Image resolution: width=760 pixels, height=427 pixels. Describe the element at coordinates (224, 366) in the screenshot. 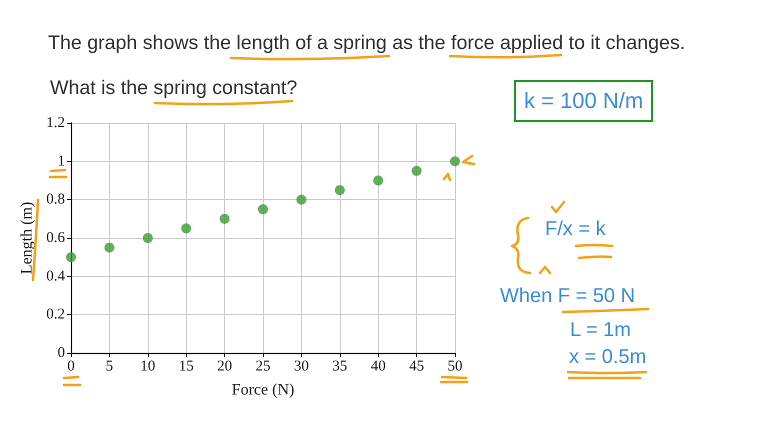

I see `x-tick-label: 20` at that location.